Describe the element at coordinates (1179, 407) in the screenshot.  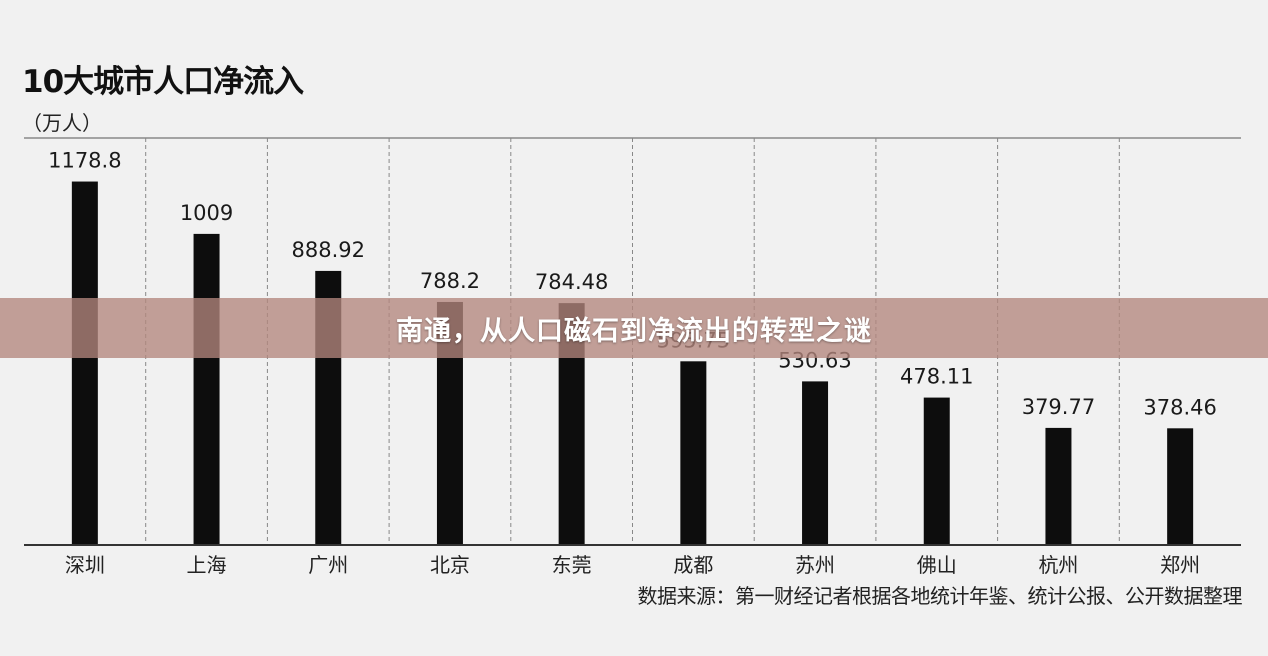
I see `data-label: 378.46` at that location.